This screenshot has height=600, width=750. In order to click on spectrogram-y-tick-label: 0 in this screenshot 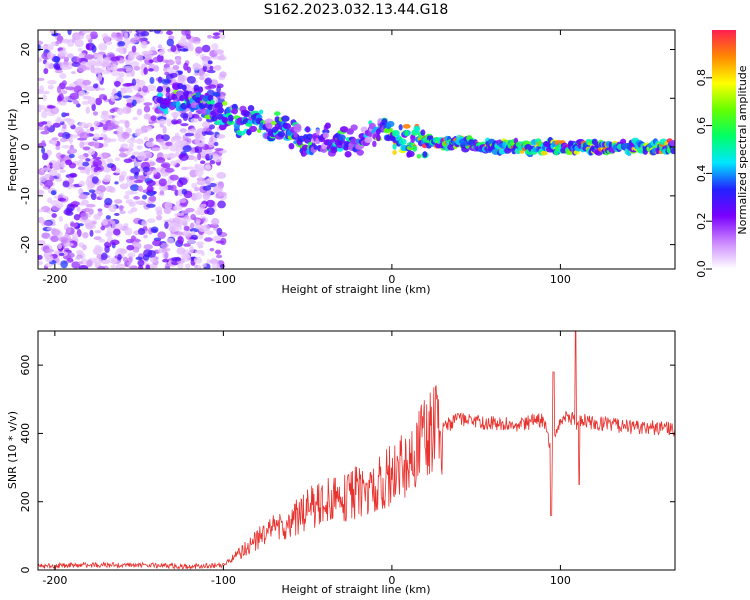, I will do `click(25, 147)`.